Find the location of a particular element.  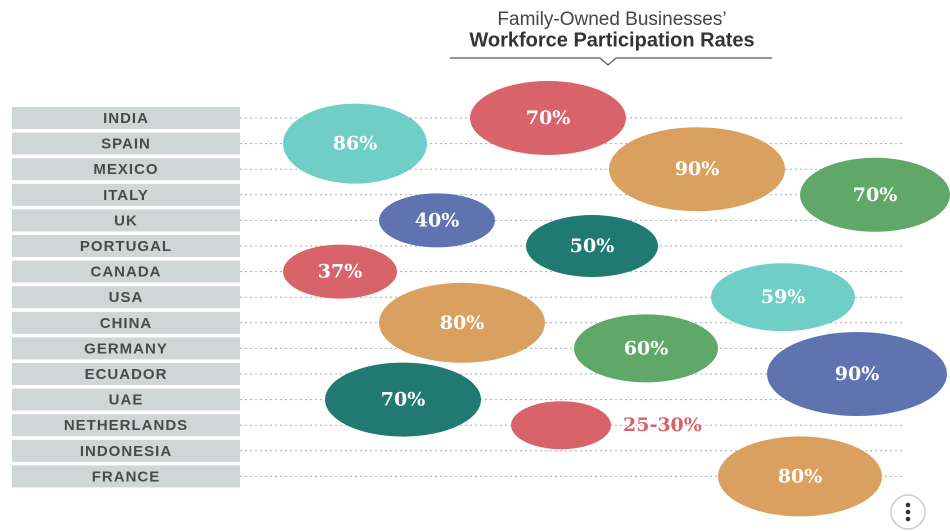

value-label: 37% is located at coordinates (340, 272).